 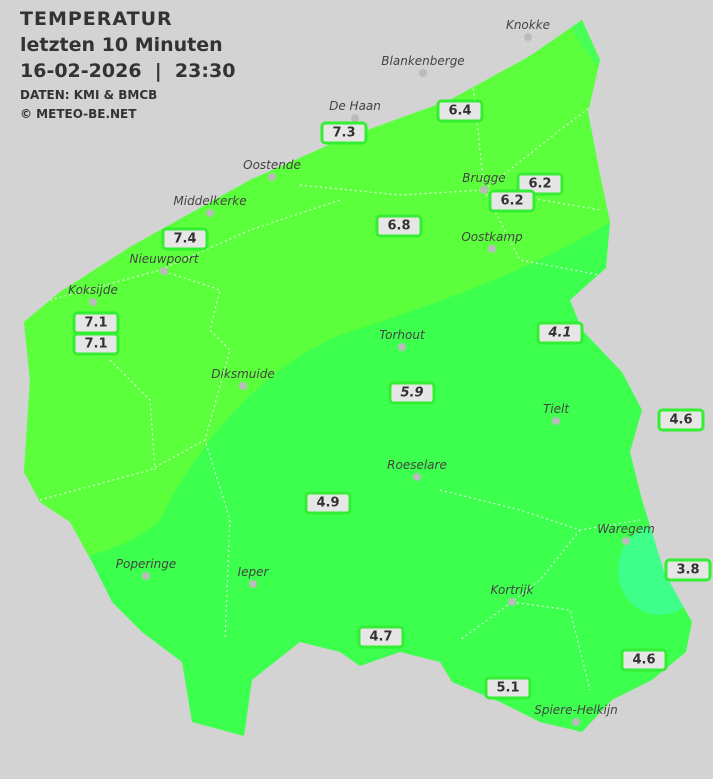 I want to click on temperature-reading: 7.3, so click(x=344, y=133).